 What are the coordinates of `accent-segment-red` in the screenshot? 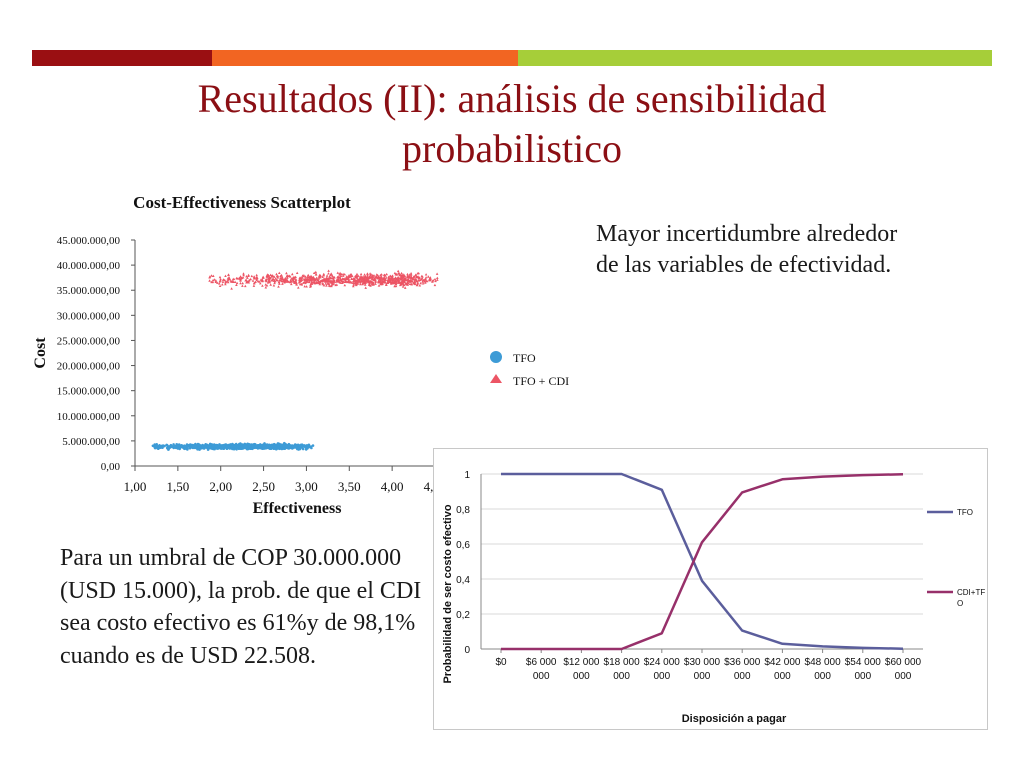 It's located at (122, 58).